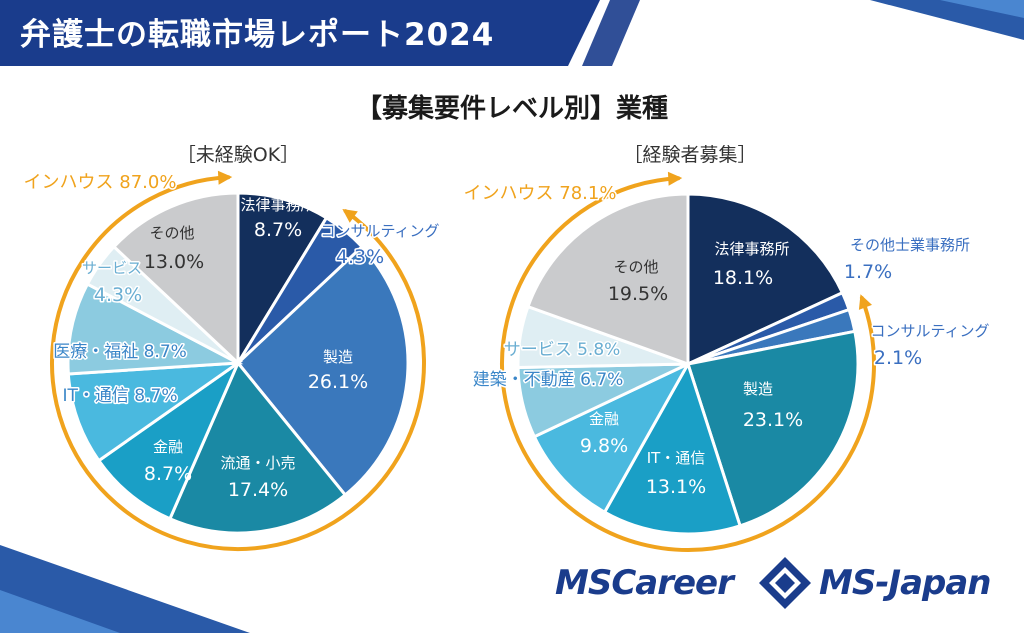 The width and height of the screenshot is (1024, 633). I want to click on slice-label-1-6: 建築・不動産 6.7%, so click(548, 380).